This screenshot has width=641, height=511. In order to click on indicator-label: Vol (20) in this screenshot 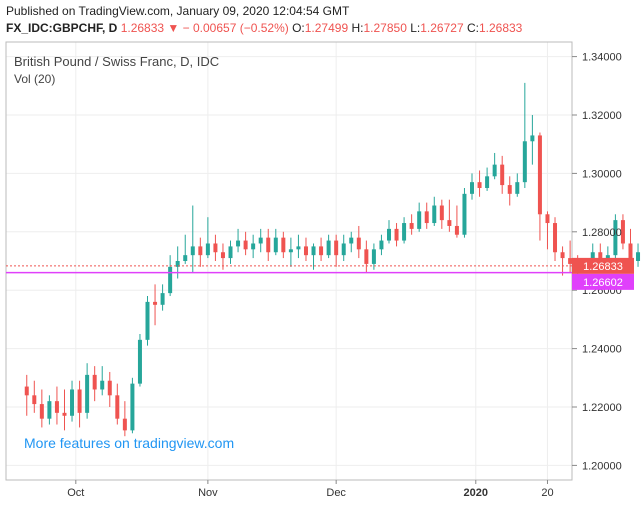, I will do `click(34, 79)`.